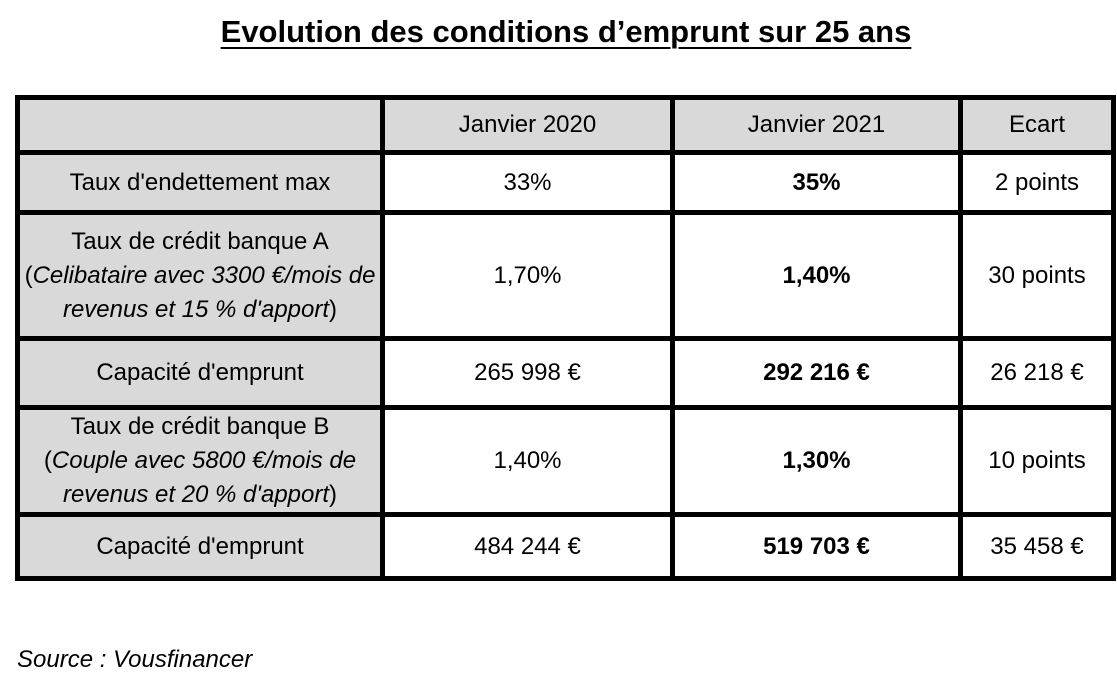 This screenshot has height=697, width=1117. Describe the element at coordinates (527, 374) in the screenshot. I see `cell-jan2020: 265 998 €` at that location.